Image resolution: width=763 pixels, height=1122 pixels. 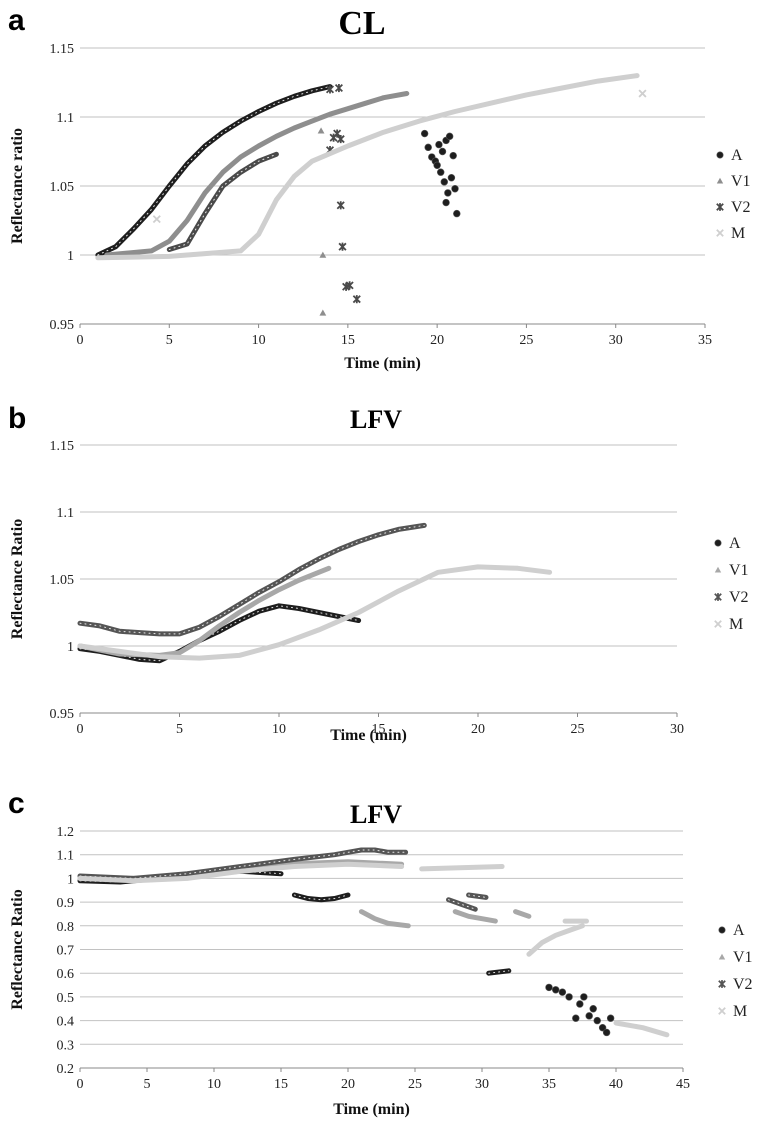 I want to click on y-tick-label: 1.15, so click(x=62, y=446).